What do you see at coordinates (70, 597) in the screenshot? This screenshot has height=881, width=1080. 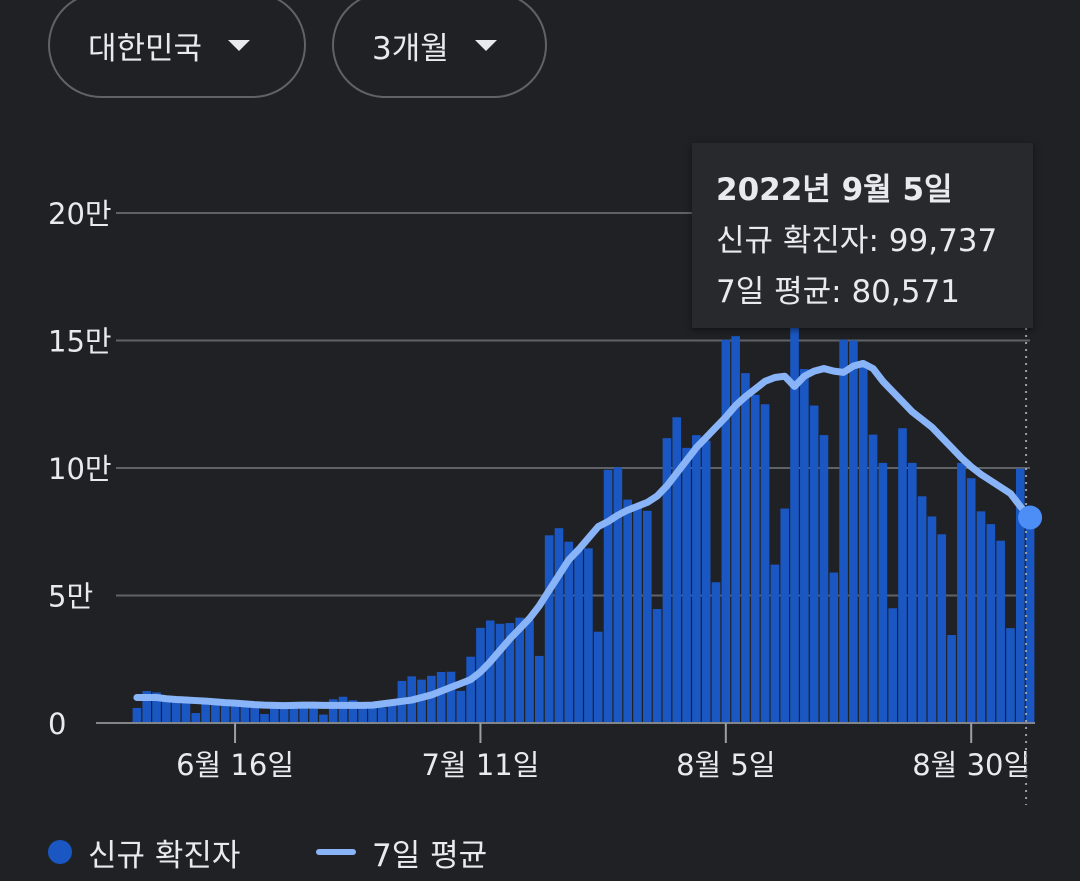 I see `y-tick-label: 5만` at bounding box center [70, 597].